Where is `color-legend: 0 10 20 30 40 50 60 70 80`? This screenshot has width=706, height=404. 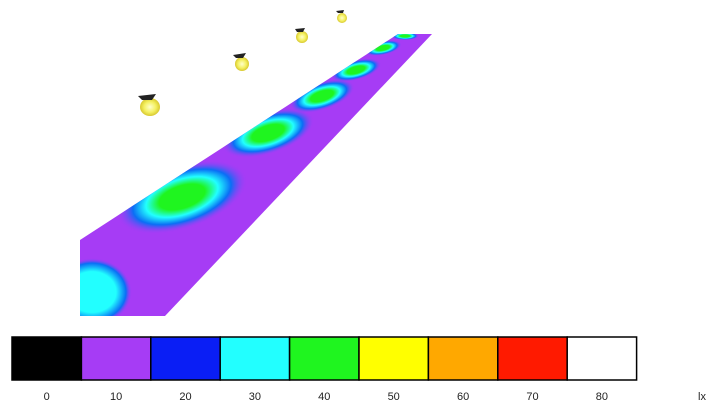
color-legend: 0 10 20 30 40 50 60 70 80 is located at coordinates (324, 369).